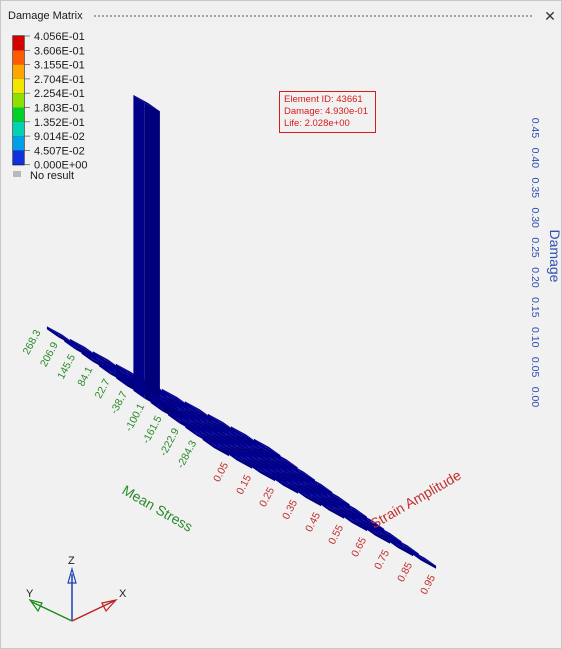 This screenshot has width=562, height=649. I want to click on z-tick-label: 0.35, so click(535, 188).